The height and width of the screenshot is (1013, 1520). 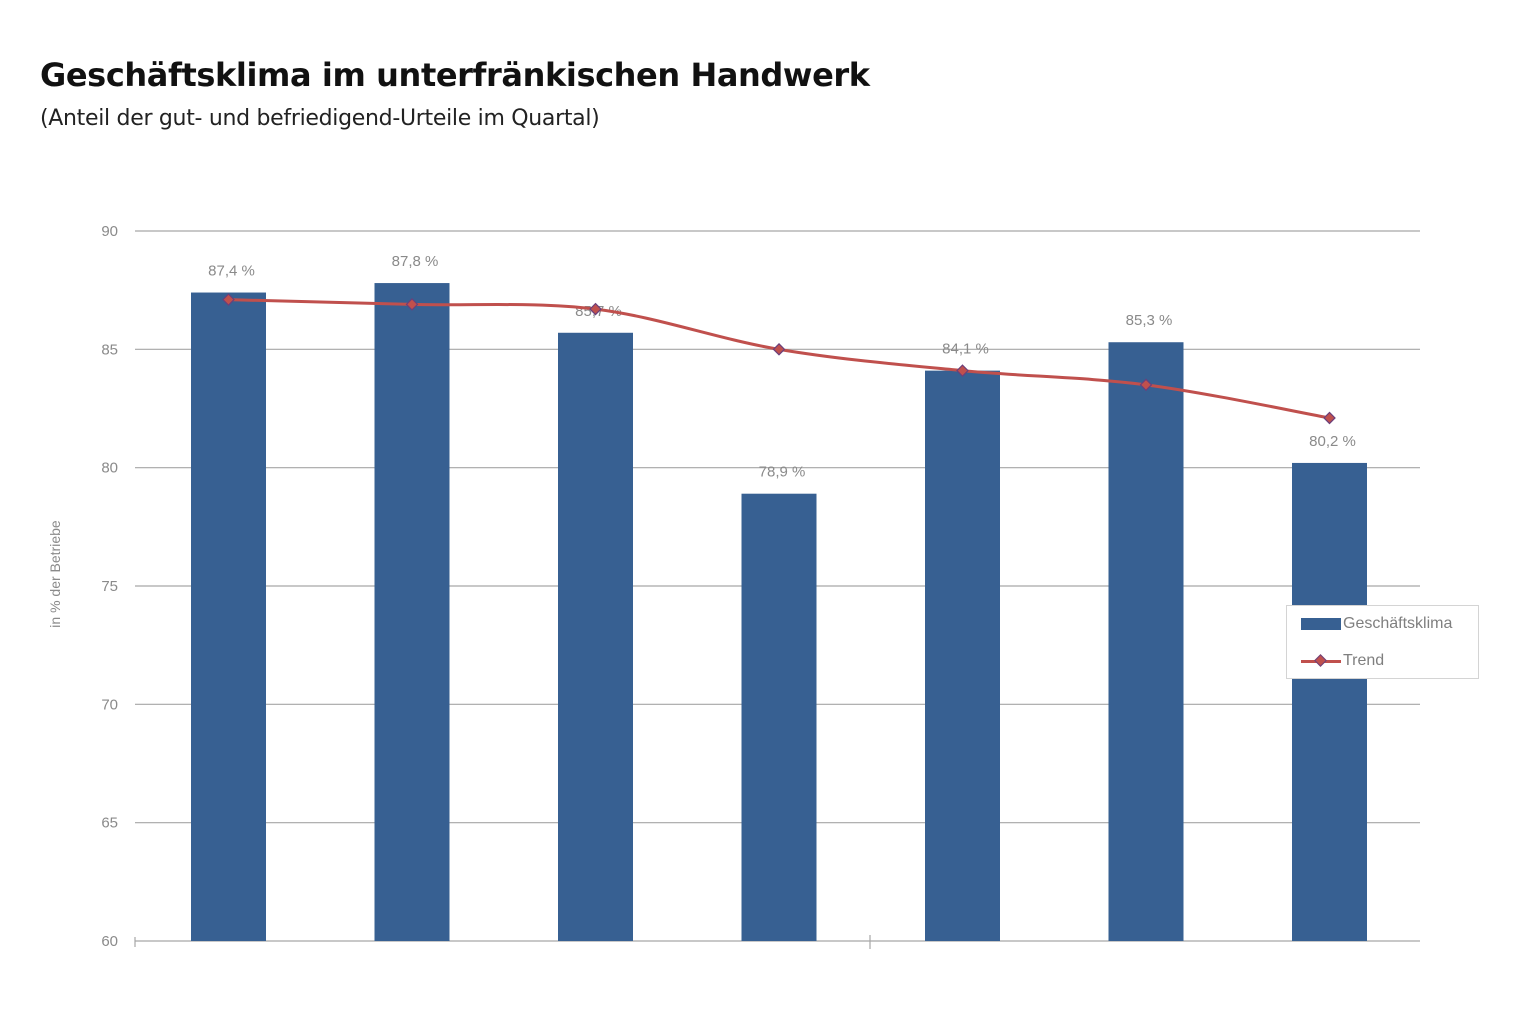 What do you see at coordinates (965, 349) in the screenshot?
I see `data-label-5: 84,1 %` at bounding box center [965, 349].